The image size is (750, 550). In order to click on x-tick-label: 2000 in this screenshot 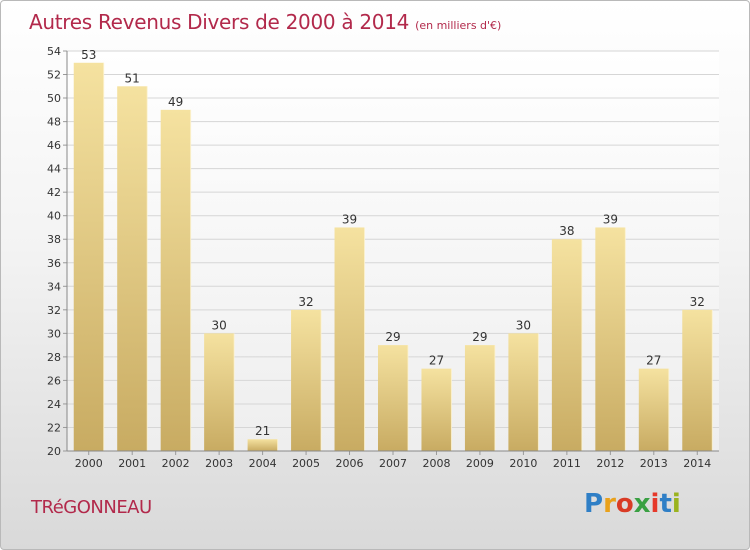, I will do `click(89, 463)`.